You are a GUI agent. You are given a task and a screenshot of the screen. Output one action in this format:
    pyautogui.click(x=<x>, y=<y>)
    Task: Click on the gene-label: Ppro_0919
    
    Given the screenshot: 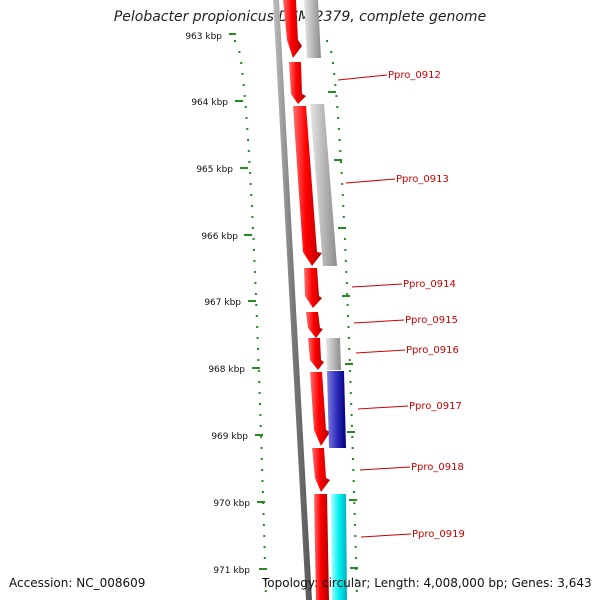 What is the action you would take?
    pyautogui.click(x=438, y=534)
    